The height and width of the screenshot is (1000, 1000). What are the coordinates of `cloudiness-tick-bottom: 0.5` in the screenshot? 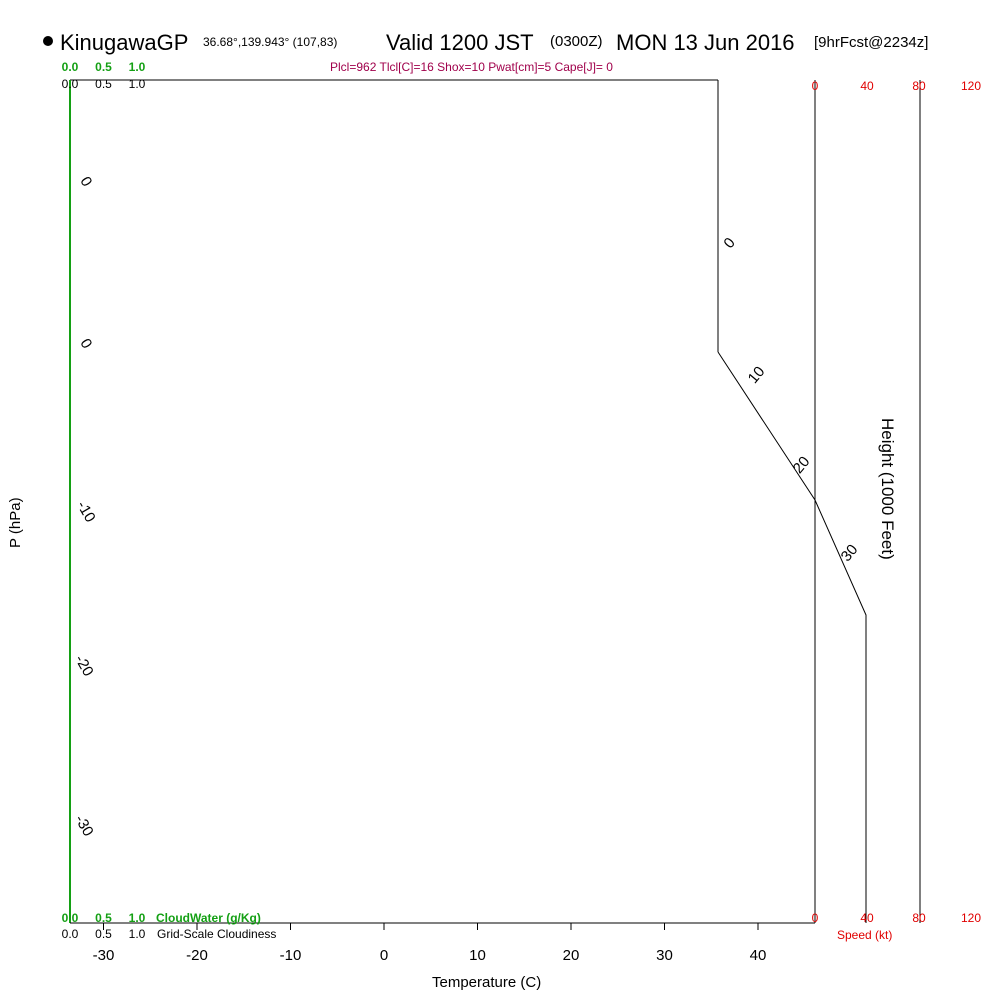 It's located at (103, 934).